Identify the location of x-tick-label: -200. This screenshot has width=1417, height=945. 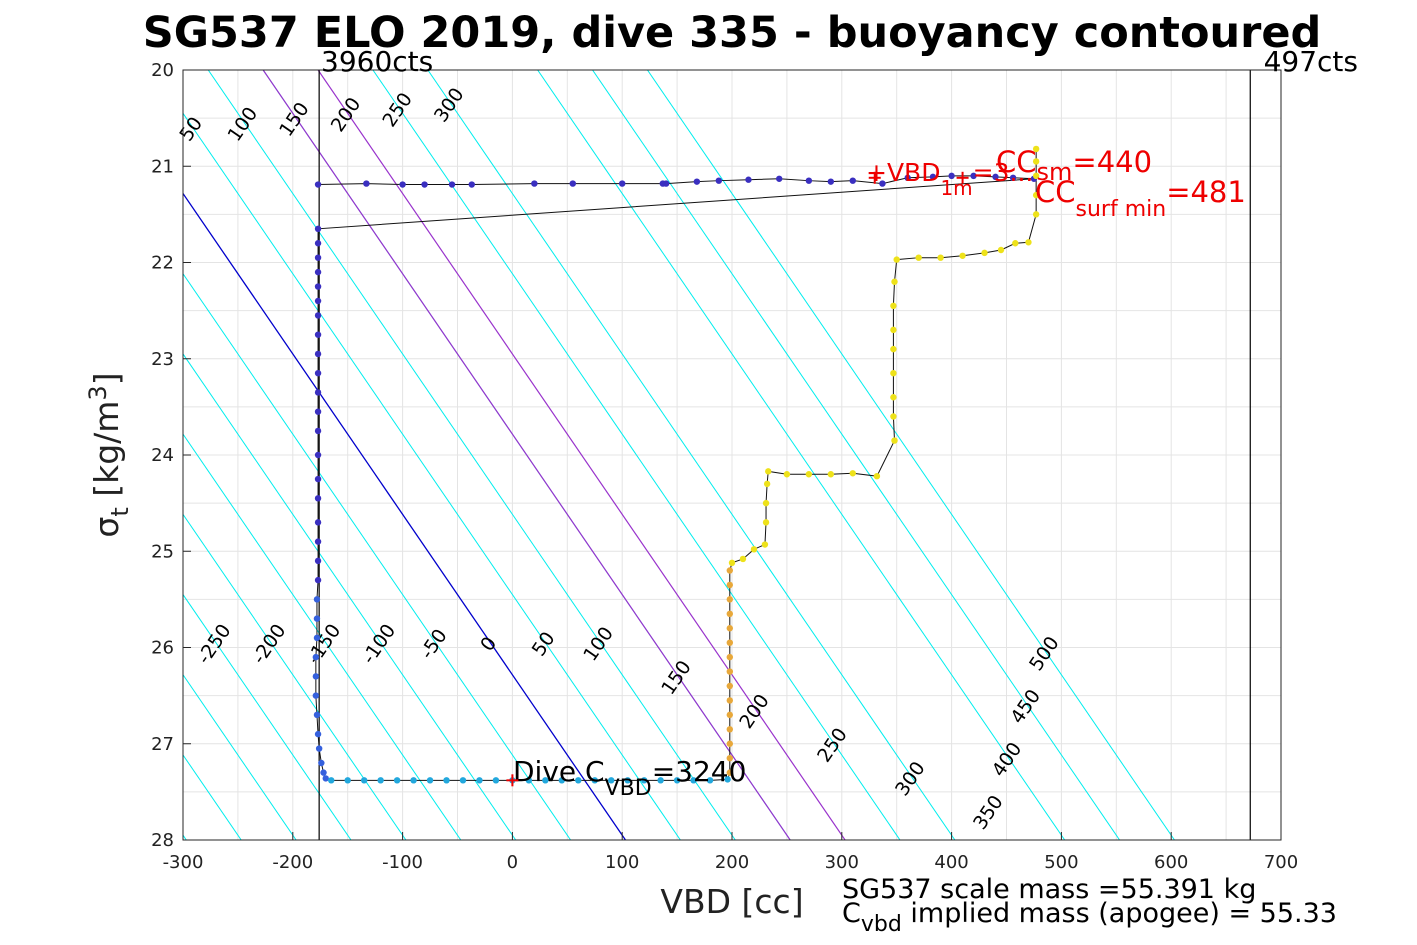
(292, 862).